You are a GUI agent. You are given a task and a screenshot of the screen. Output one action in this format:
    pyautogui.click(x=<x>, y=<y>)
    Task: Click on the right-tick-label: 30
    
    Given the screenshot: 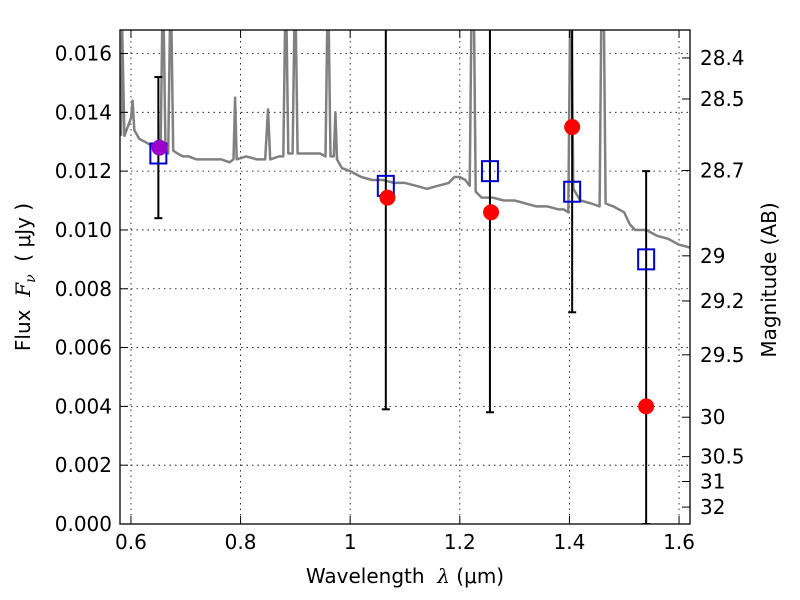 What is the action you would take?
    pyautogui.click(x=712, y=417)
    